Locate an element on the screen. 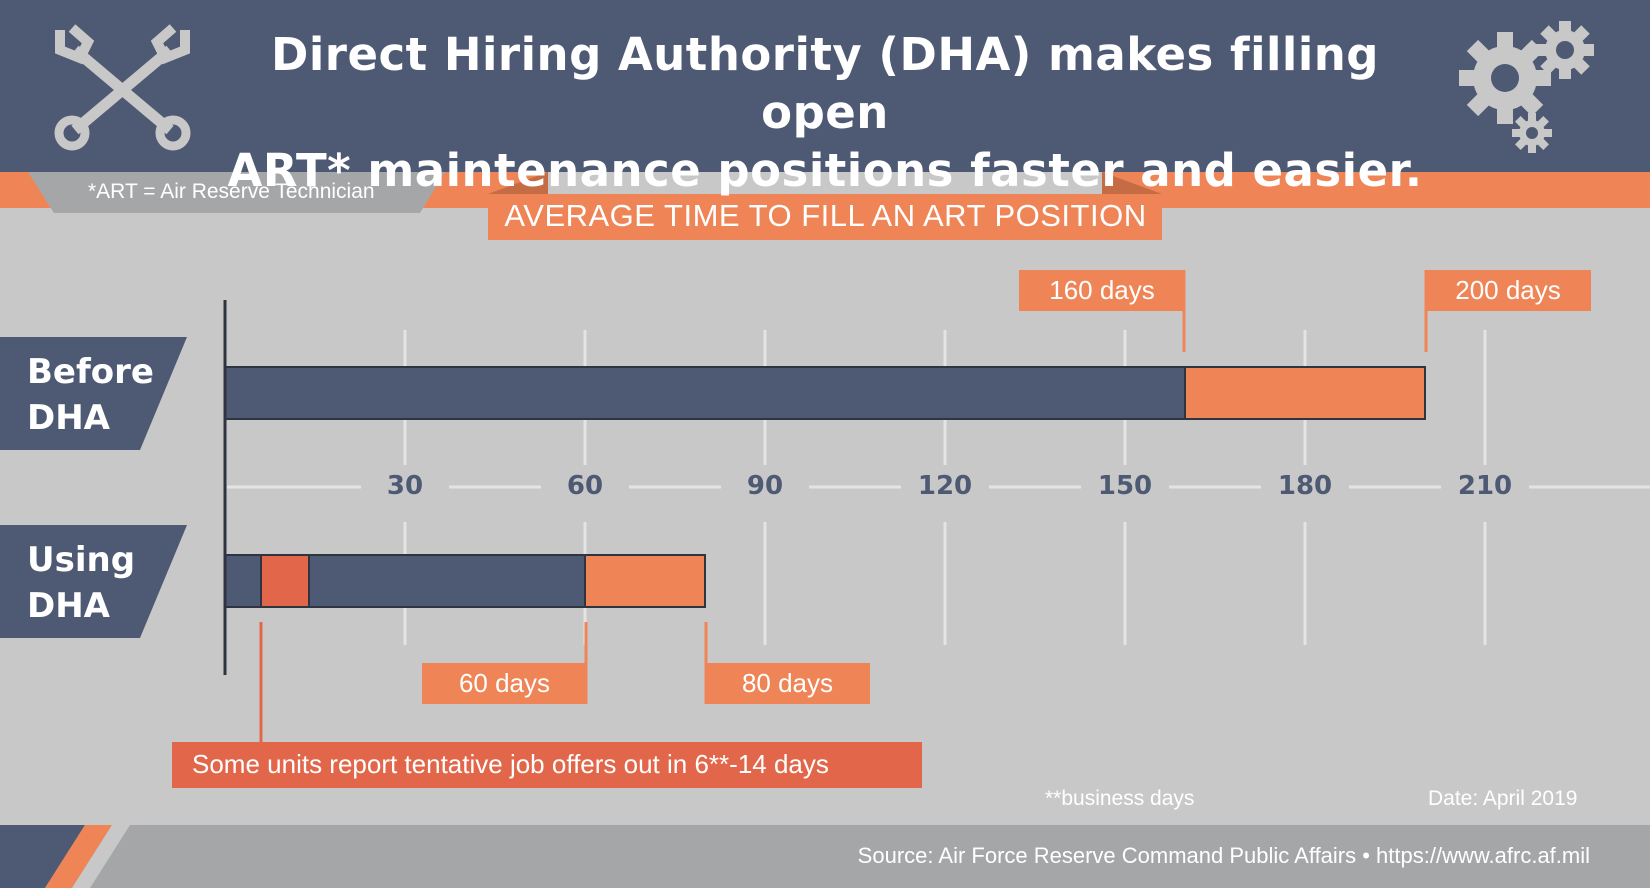 This screenshot has height=888, width=1650. footer-navy-stripe is located at coordinates (42, 856).